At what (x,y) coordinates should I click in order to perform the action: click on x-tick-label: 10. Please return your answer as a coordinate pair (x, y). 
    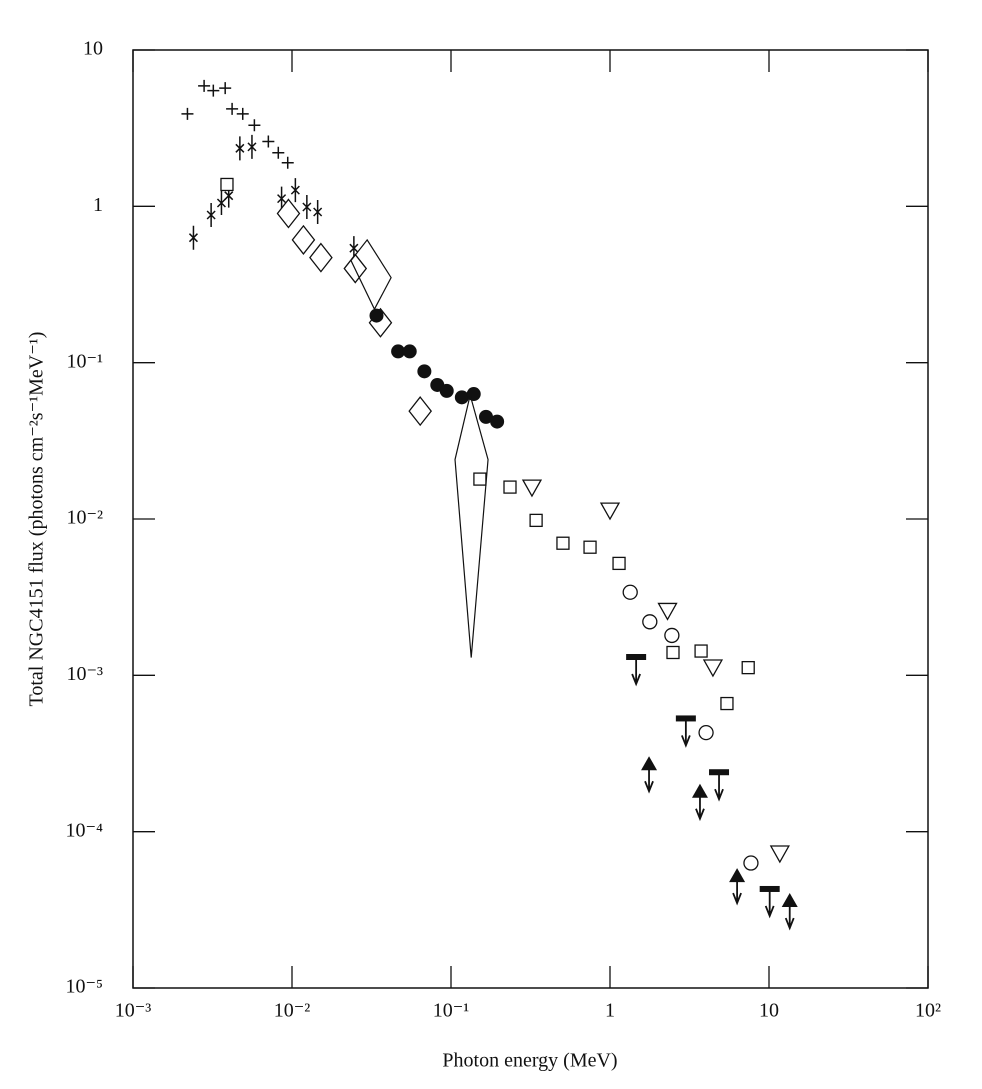
    Looking at the image, I should click on (769, 1011).